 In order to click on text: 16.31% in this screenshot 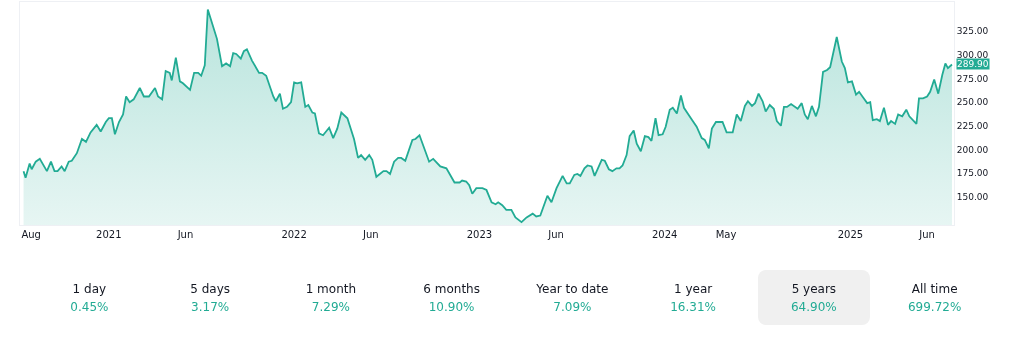, I will do `click(693, 306)`.